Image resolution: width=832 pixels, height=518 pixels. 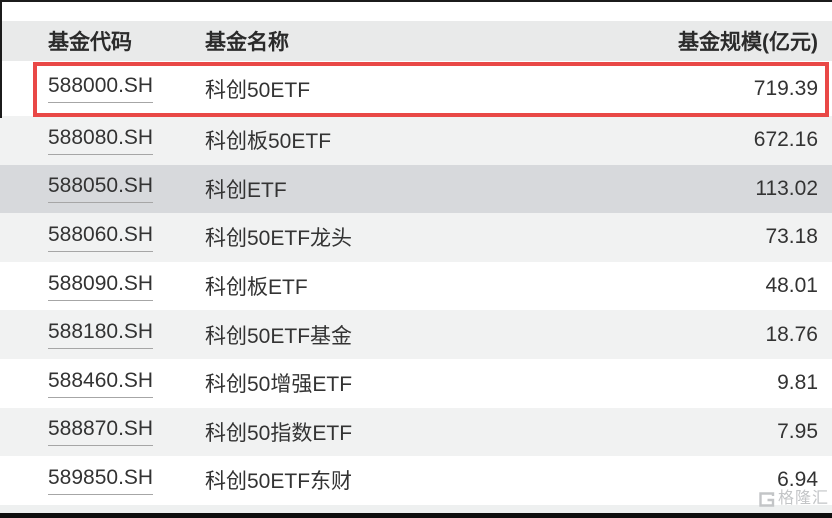 What do you see at coordinates (279, 385) in the screenshot?
I see `fund-name: 科创50增强ETF` at bounding box center [279, 385].